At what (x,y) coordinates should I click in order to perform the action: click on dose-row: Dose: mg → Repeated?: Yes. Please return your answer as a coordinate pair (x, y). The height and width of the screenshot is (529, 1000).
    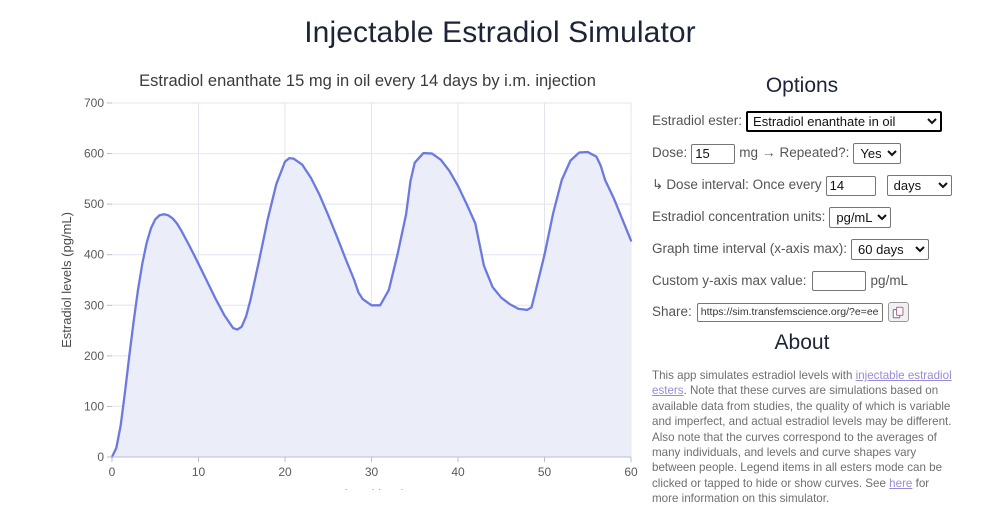
    Looking at the image, I should click on (802, 153).